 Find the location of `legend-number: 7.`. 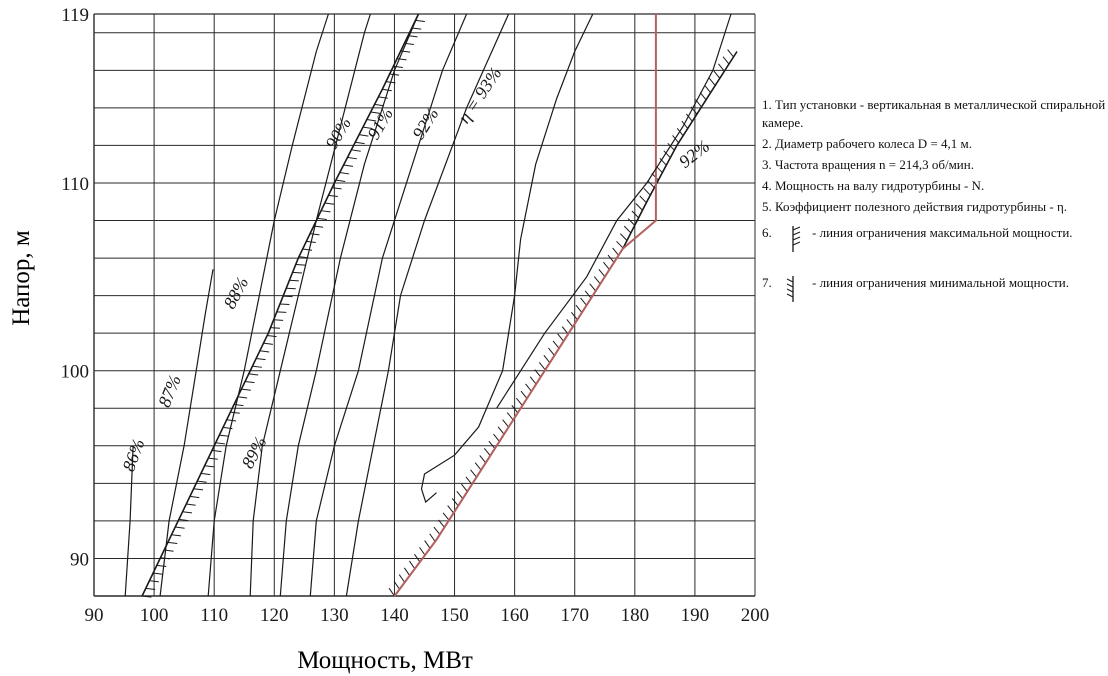

legend-number: 7. is located at coordinates (767, 282).